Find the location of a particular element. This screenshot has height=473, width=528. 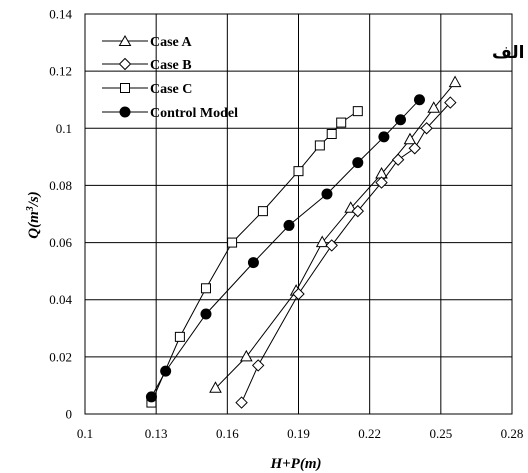

y-axis-title-base: Q(m is located at coordinates (34, 225).